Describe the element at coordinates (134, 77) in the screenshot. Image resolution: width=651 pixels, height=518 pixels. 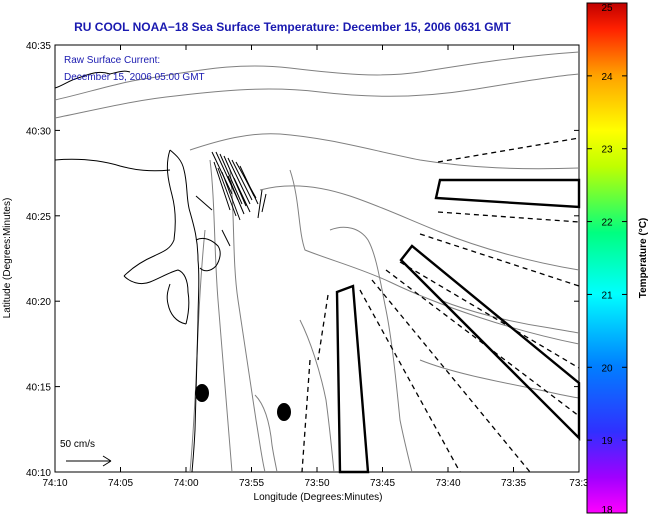
I see `info-line-2: December 15, 2006 05:00 GMT` at that location.